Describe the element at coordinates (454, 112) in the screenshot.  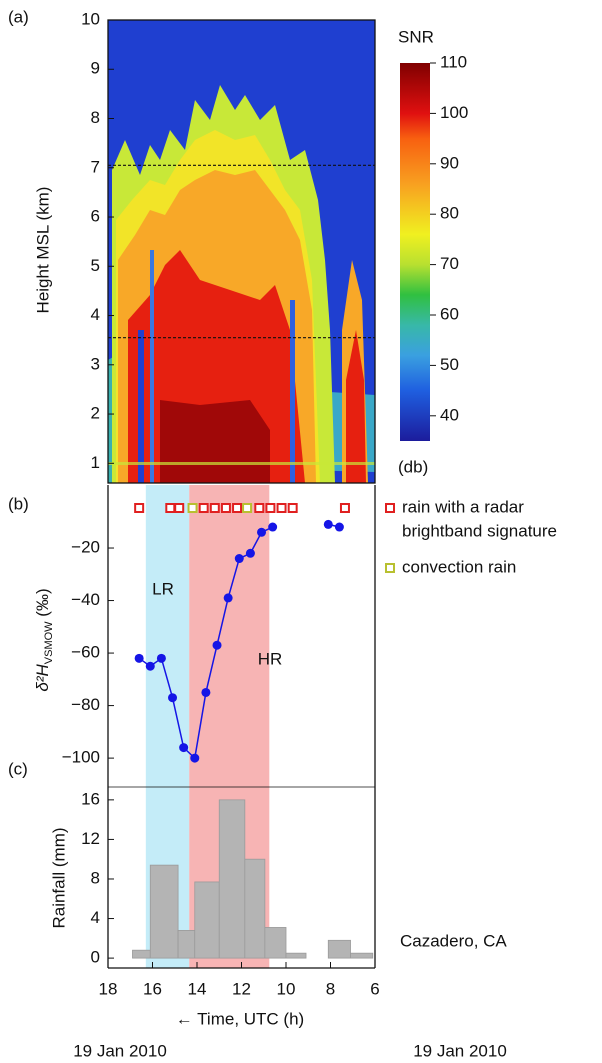
I see `colorbar-tick-label: 100` at that location.